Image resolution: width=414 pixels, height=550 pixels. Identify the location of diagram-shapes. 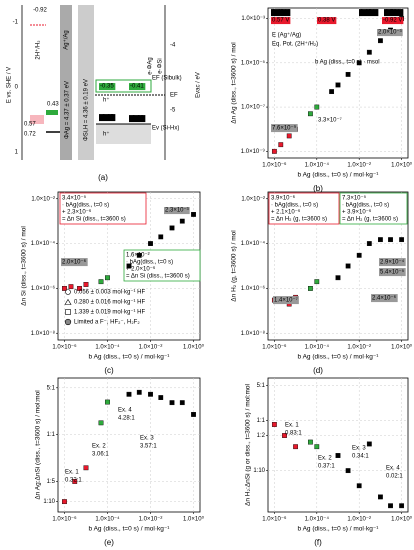
(93, 82).